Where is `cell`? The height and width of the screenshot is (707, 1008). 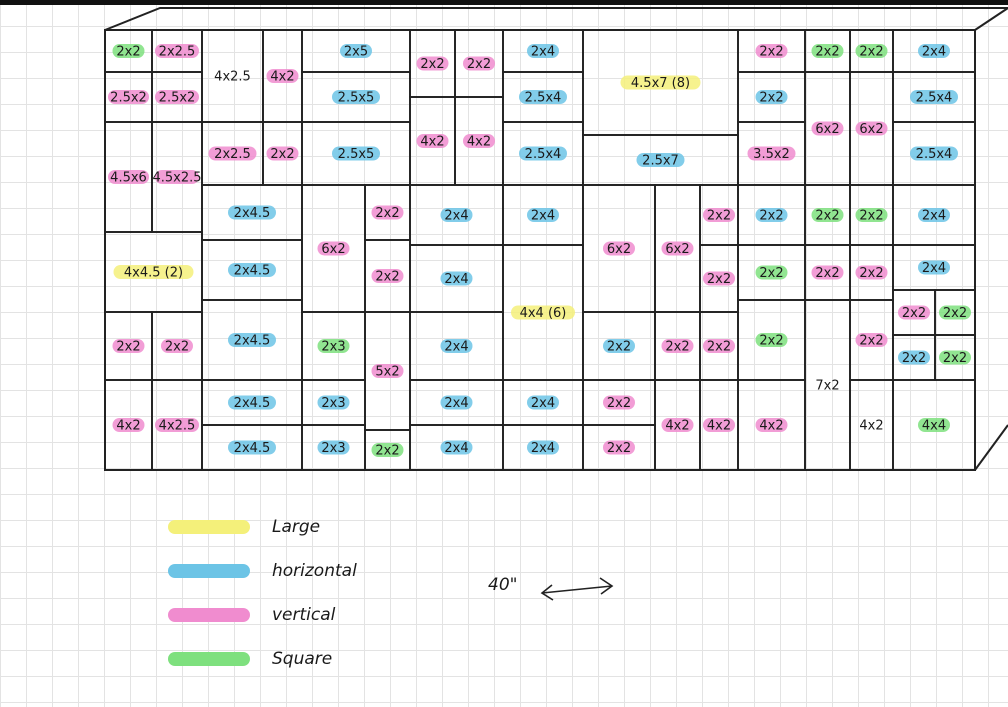 cell is located at coordinates (934, 425).